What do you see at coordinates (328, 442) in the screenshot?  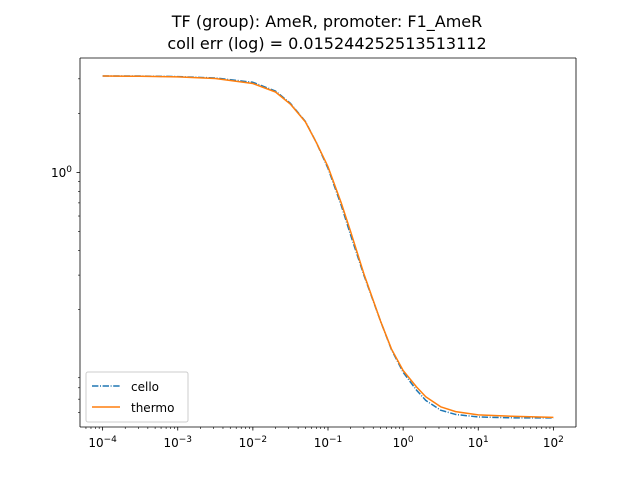 I see `x-tick-label: 10⁻¹` at bounding box center [328, 442].